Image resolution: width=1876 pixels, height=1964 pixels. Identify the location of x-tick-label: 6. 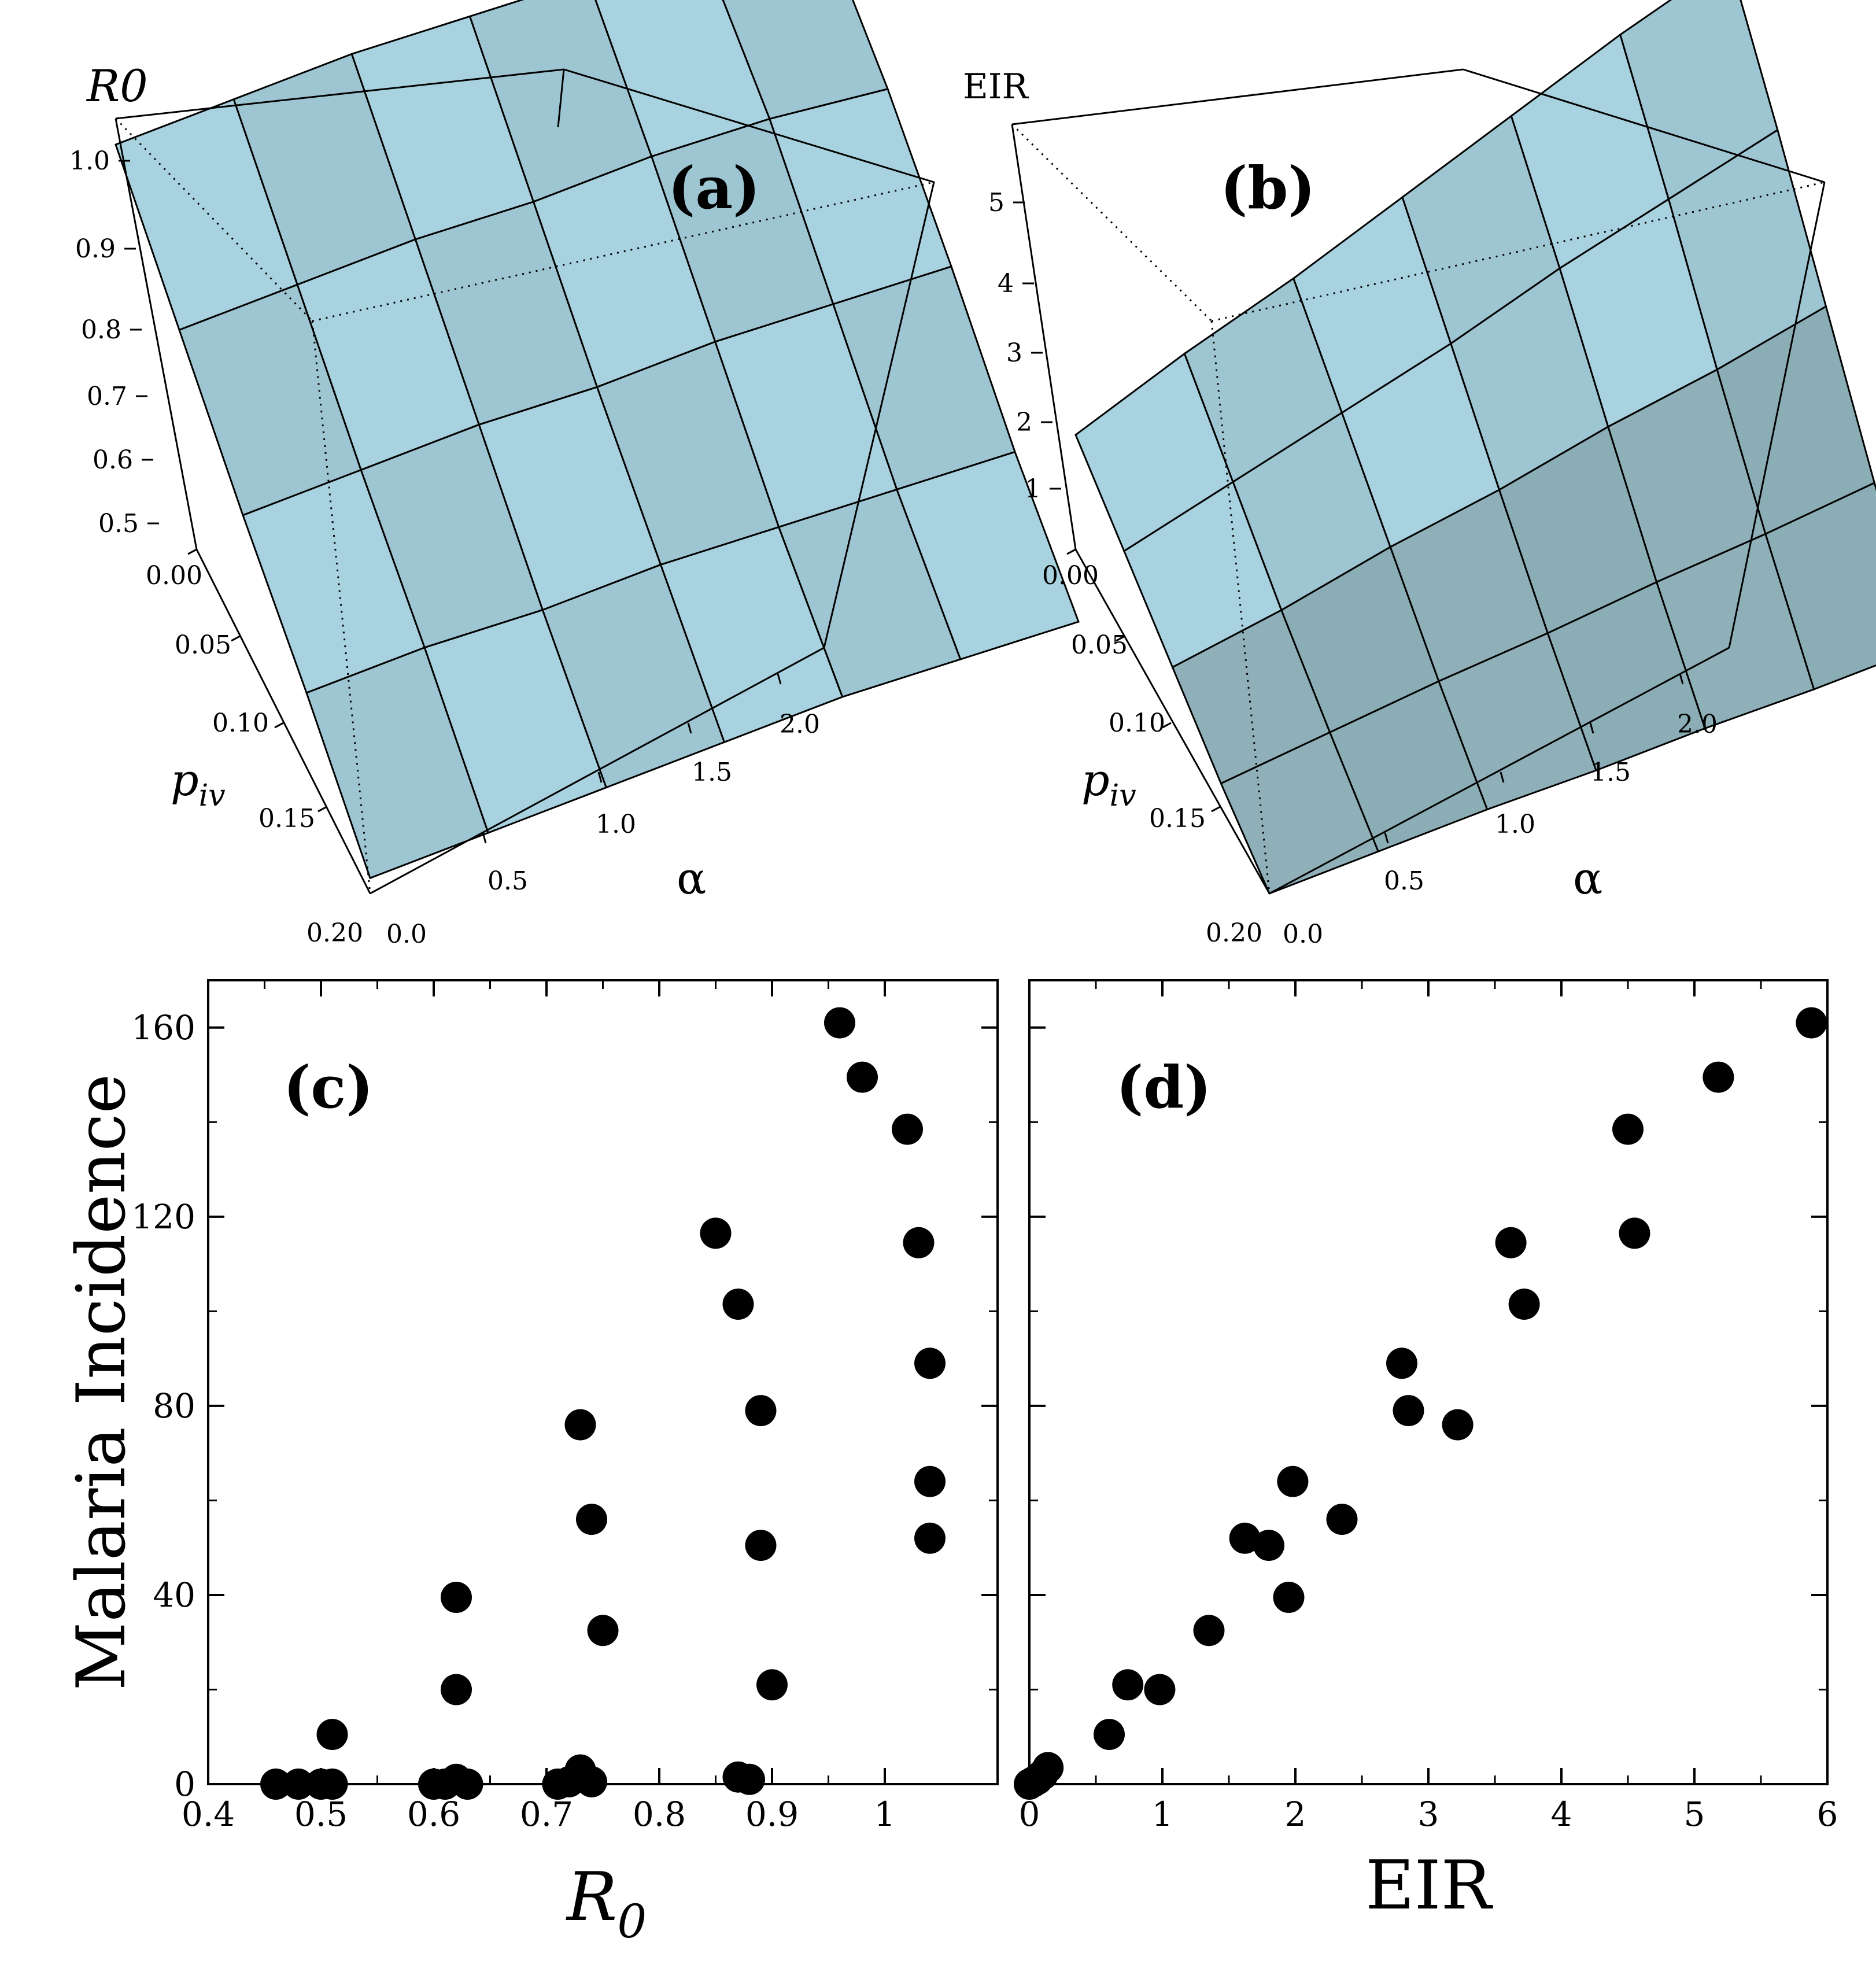
(1828, 1814).